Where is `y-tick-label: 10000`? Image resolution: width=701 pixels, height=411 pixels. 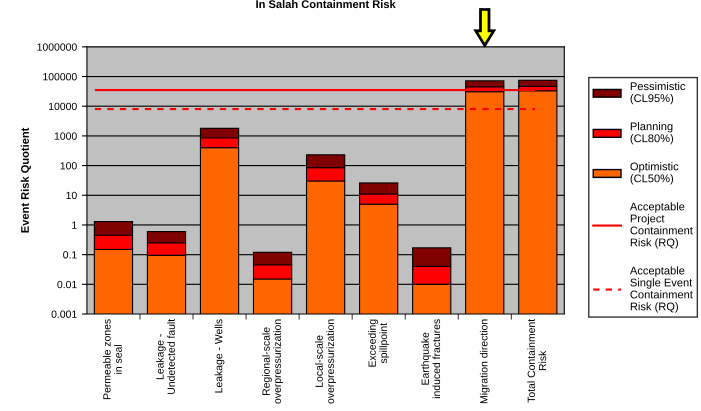 y-tick-label: 10000 is located at coordinates (63, 106).